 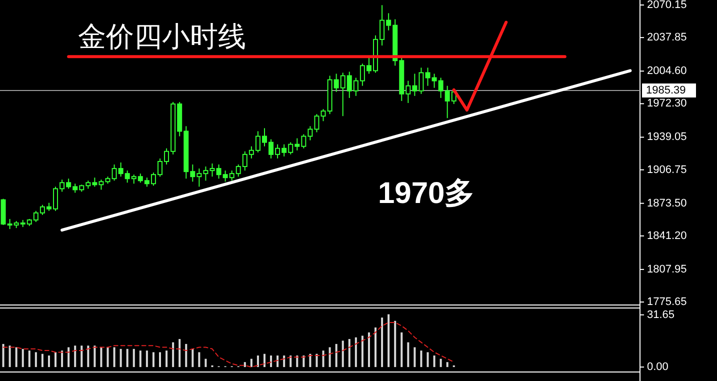 I want to click on y-tick-label: 31.65, so click(x=661, y=314).